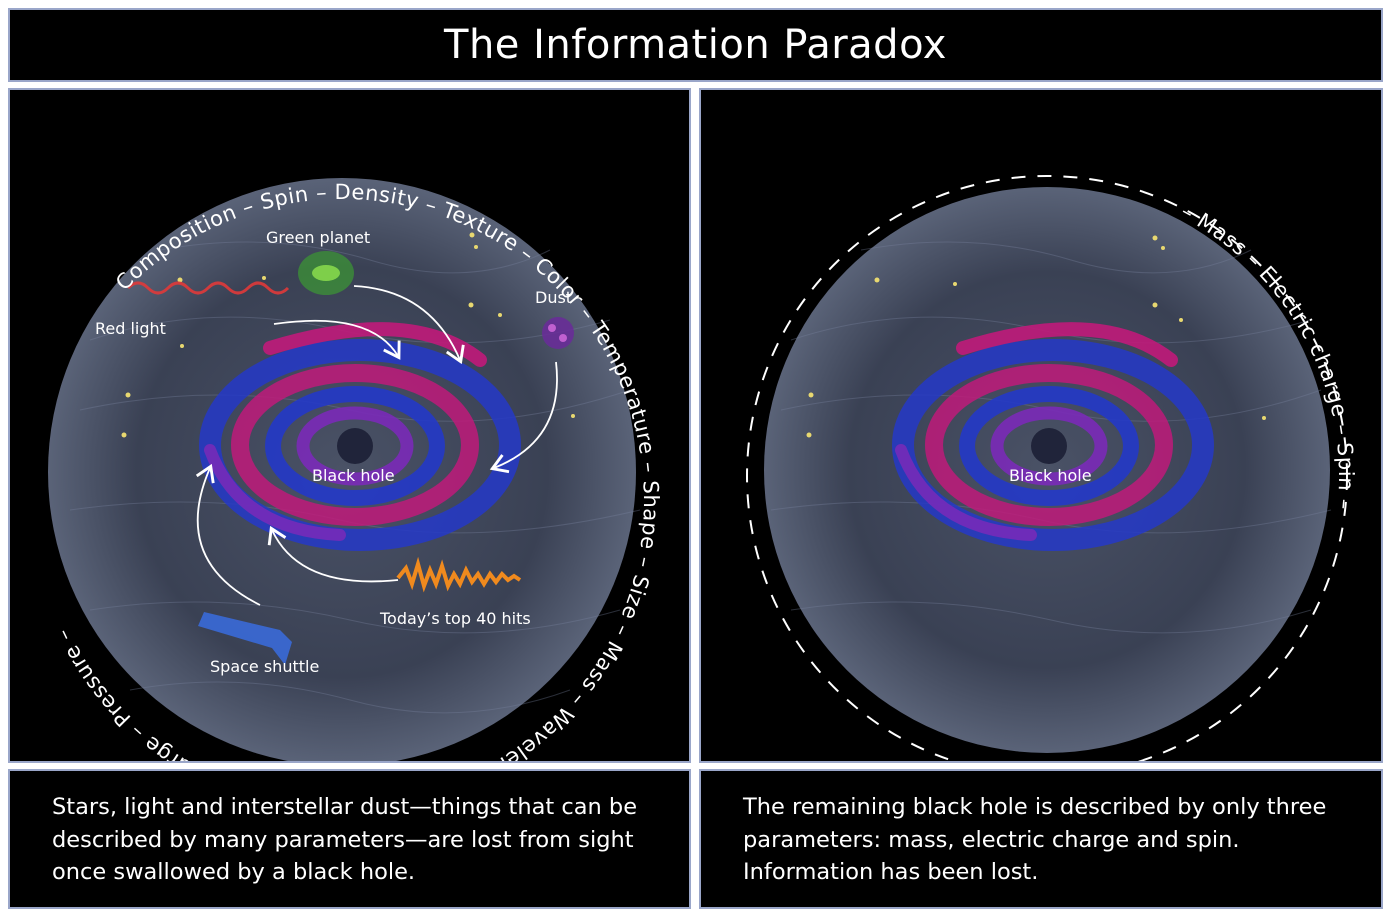 The height and width of the screenshot is (921, 1391). I want to click on title-bar: The Information Paradox, so click(695, 45).